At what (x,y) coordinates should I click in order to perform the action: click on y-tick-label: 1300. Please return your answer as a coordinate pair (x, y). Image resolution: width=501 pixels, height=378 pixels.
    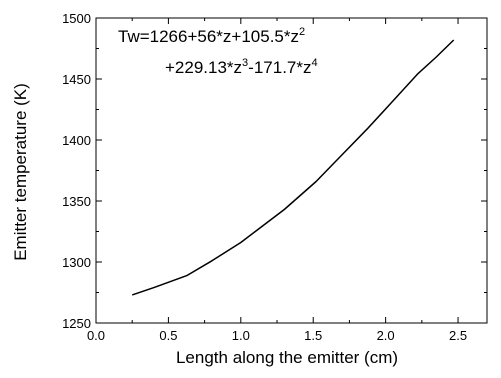
    Looking at the image, I should click on (76, 262).